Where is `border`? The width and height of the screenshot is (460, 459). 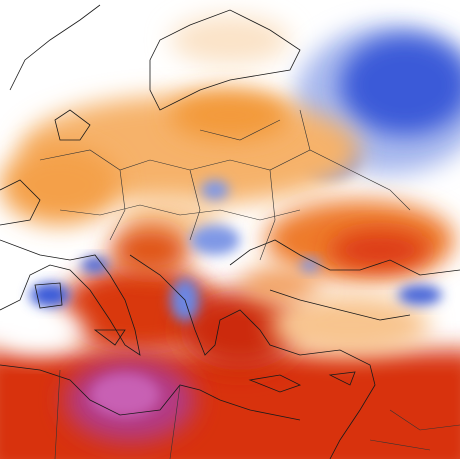 border is located at coordinates (225, 180).